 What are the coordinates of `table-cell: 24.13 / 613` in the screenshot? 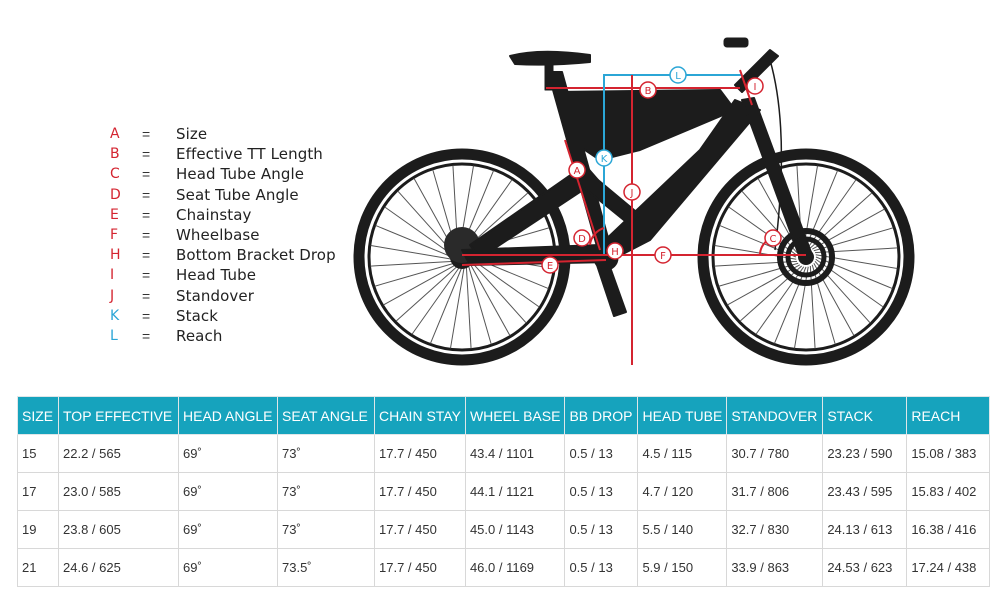 It's located at (865, 529).